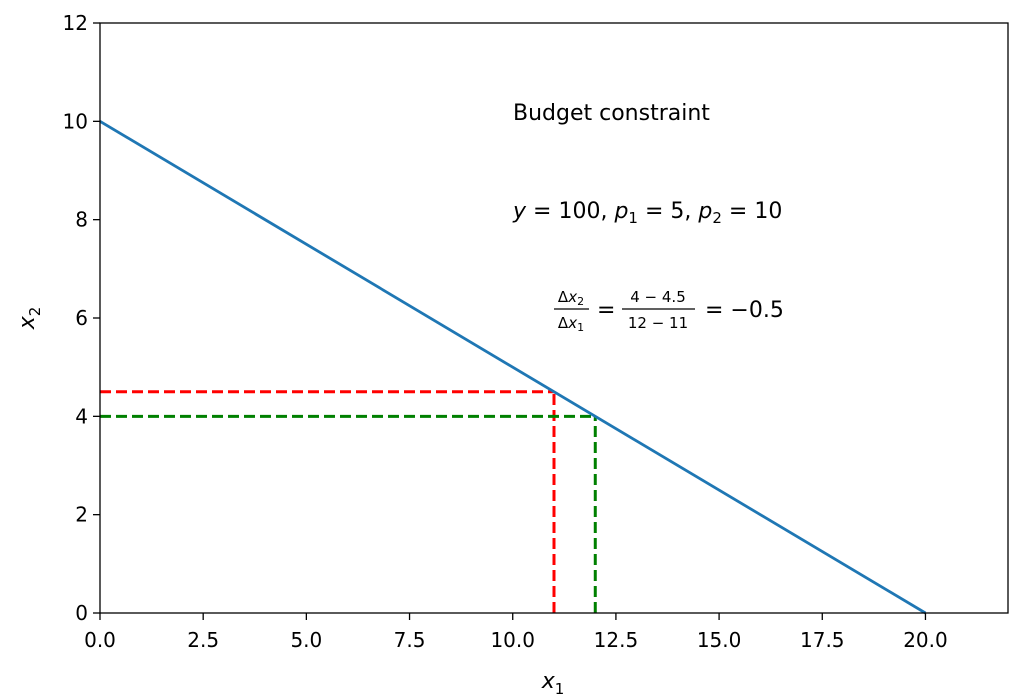  Describe the element at coordinates (81, 613) in the screenshot. I see `y-tick-label: 0` at that location.